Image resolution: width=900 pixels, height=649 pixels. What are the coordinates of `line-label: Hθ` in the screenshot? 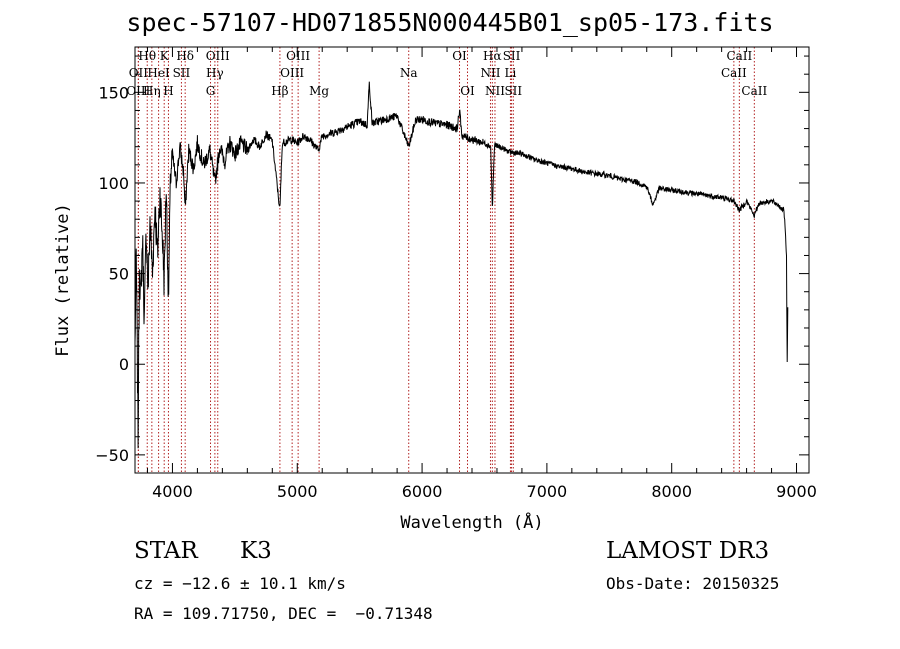 It's located at (147, 56).